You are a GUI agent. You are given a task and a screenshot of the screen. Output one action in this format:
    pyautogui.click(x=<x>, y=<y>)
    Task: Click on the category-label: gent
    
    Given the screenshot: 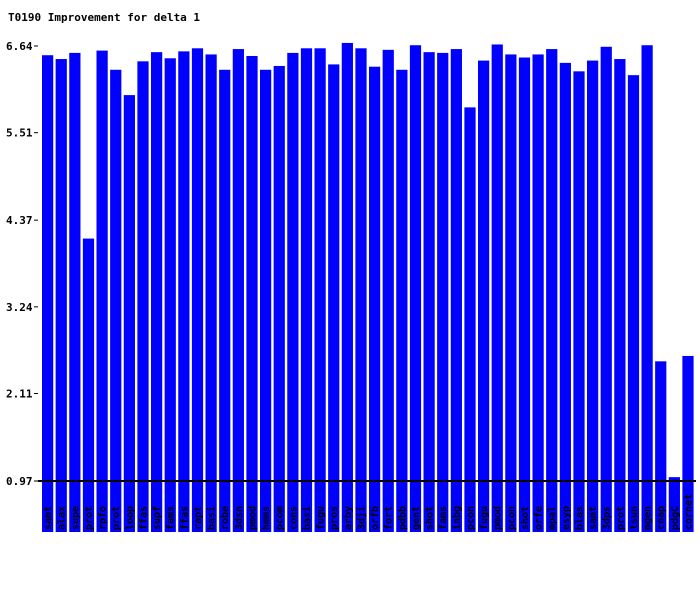 What is the action you would take?
    pyautogui.click(x=416, y=518)
    